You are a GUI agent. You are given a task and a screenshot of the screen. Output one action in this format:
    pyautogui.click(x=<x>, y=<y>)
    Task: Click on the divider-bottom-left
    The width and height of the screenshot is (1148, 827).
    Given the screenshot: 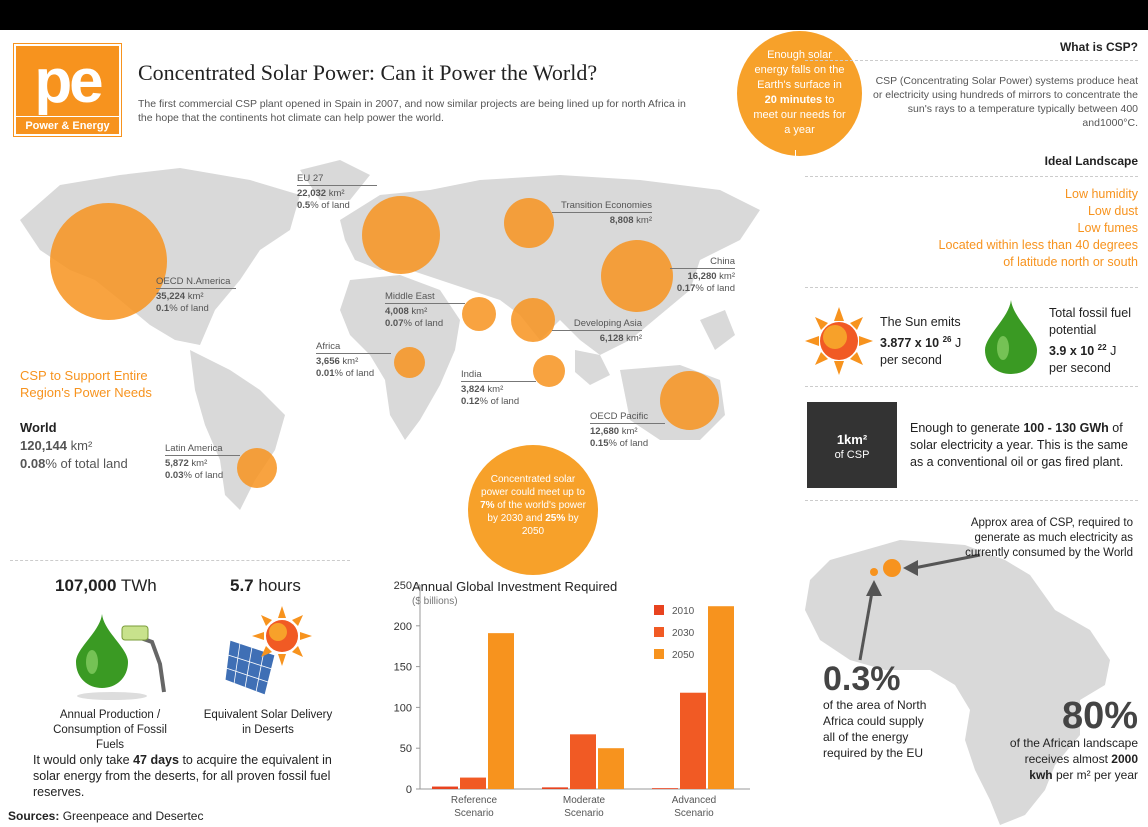 What is the action you would take?
    pyautogui.click(x=180, y=560)
    